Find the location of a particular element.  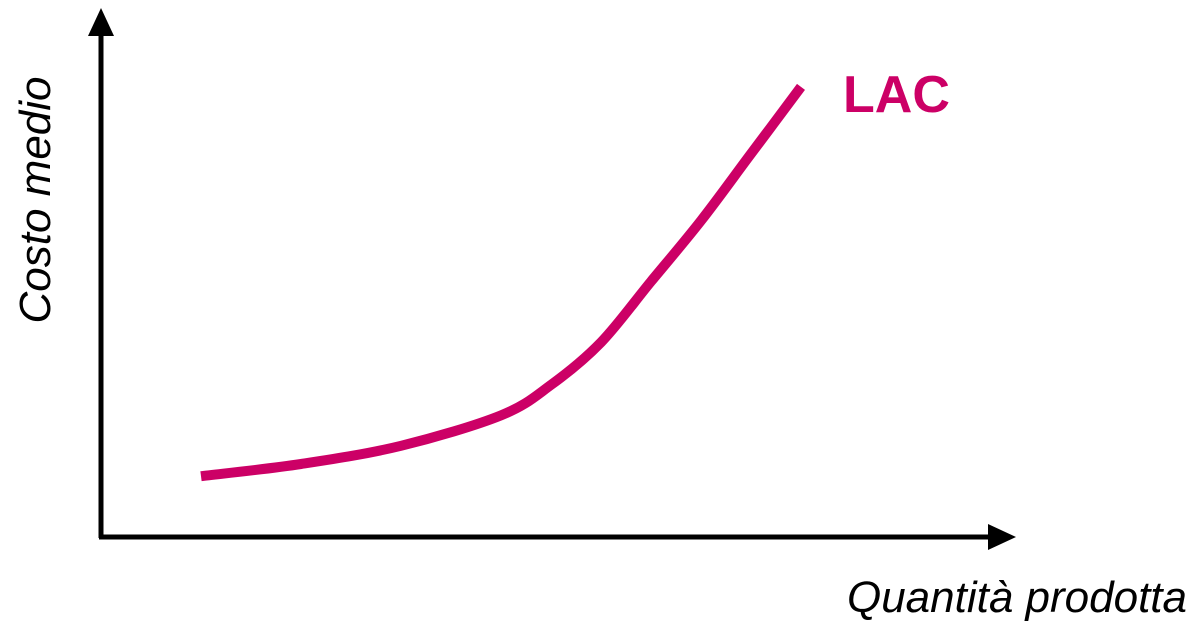

x-axis-title: Quantità prodotta is located at coordinates (1017, 597).